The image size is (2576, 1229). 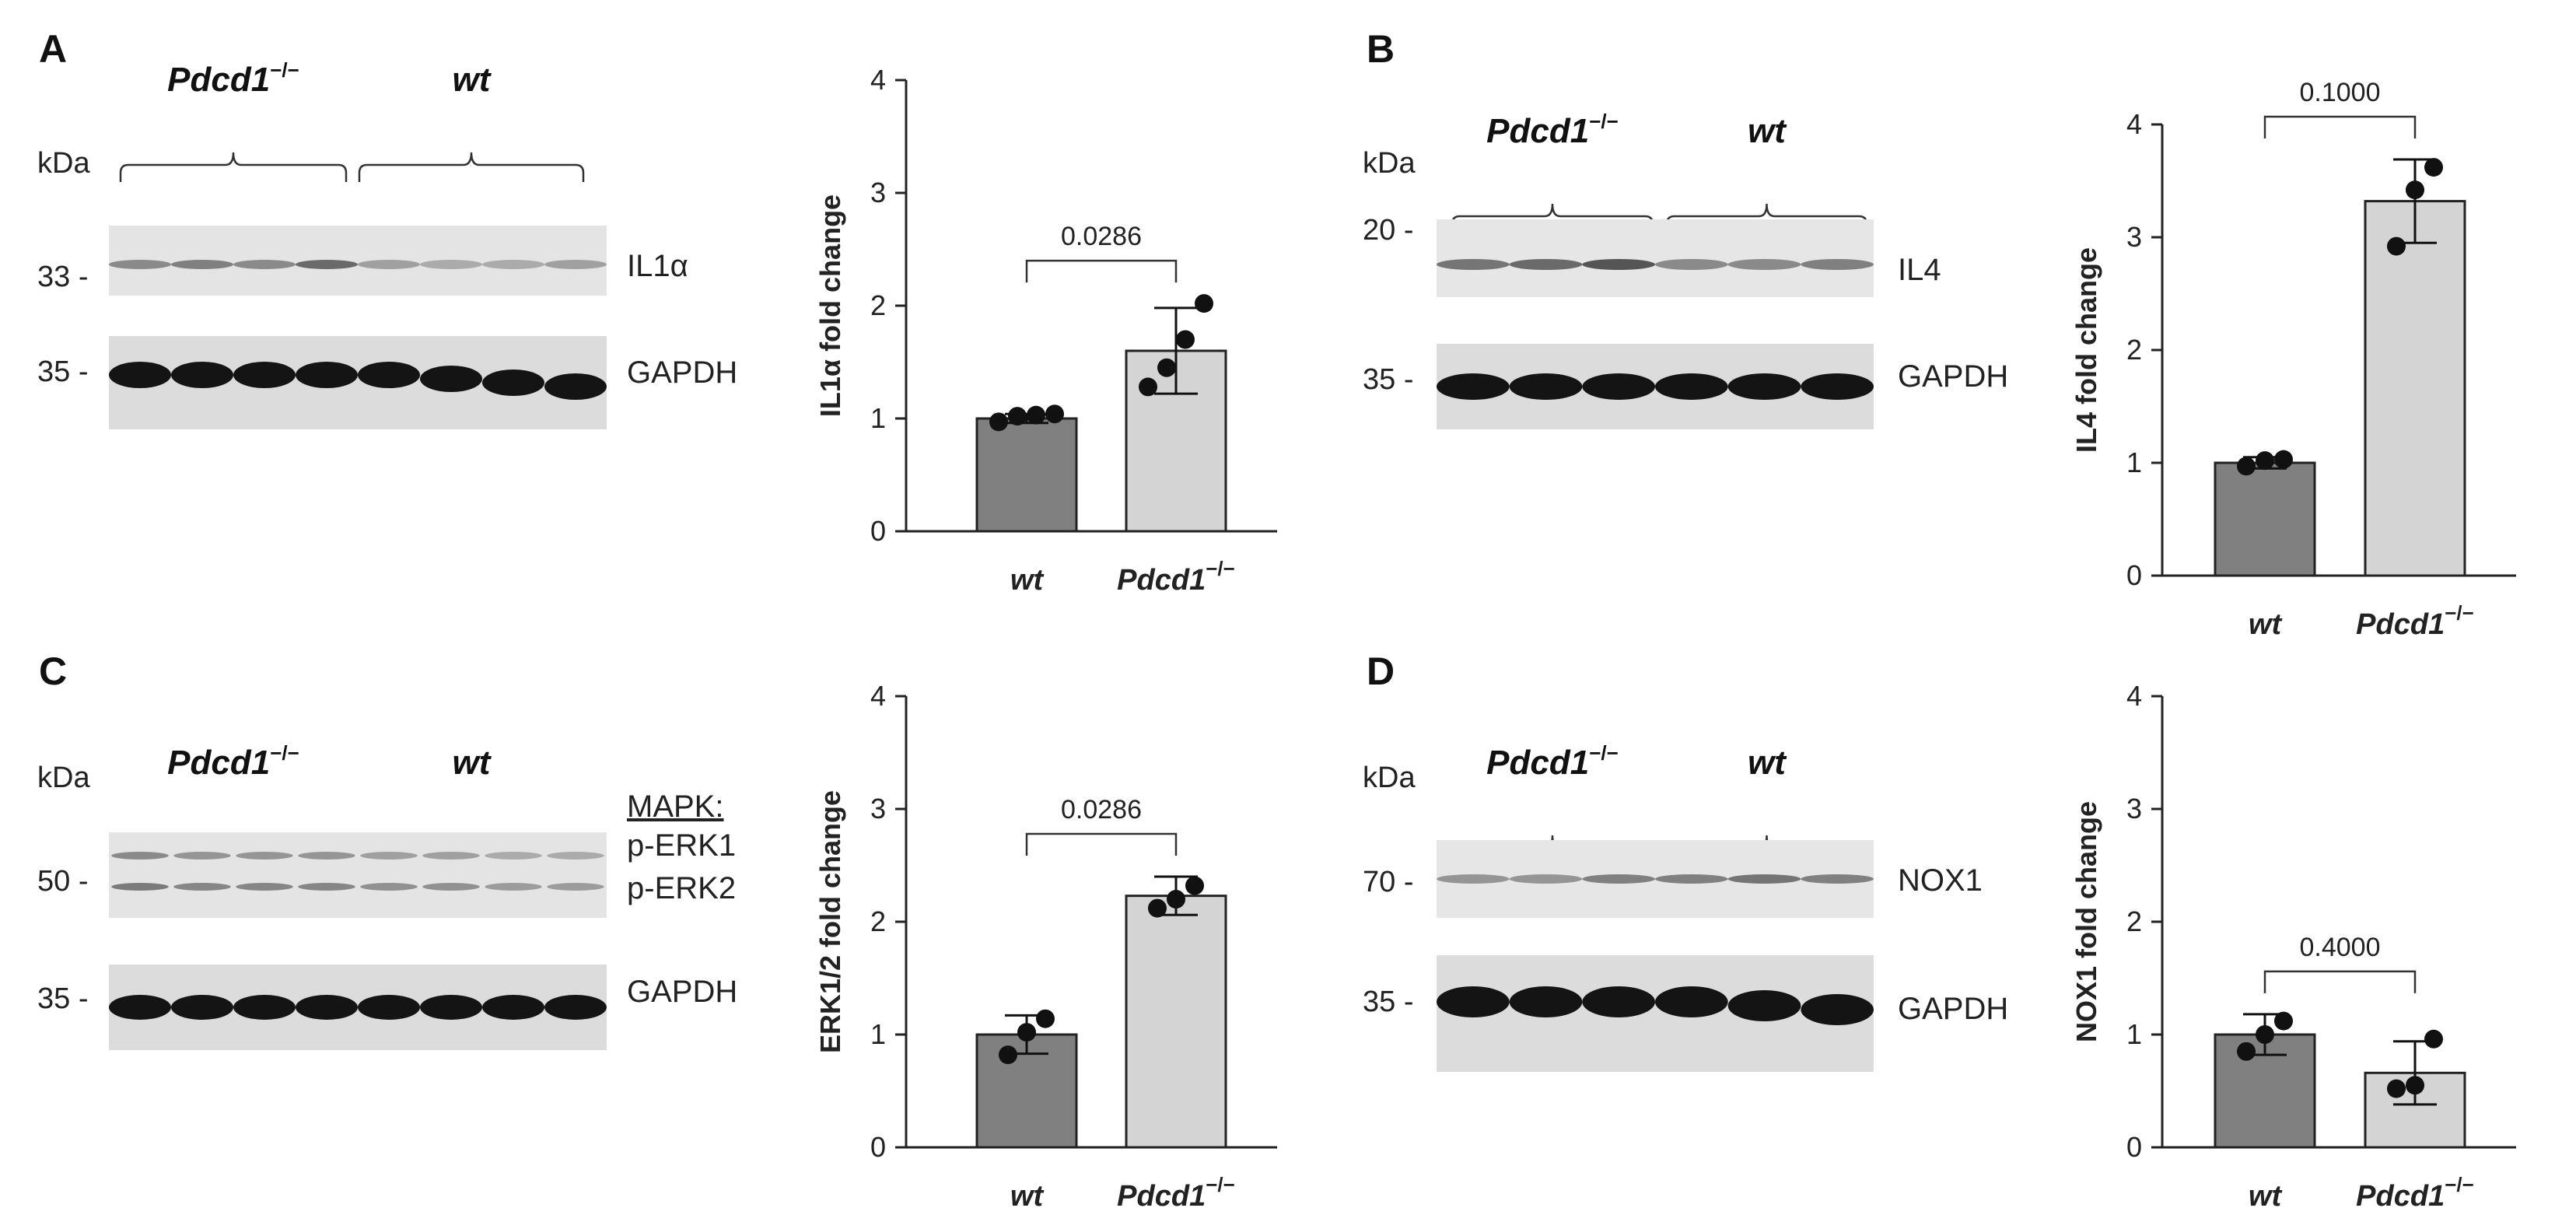 I want to click on group-brace-wildtype, so click(x=1766, y=218).